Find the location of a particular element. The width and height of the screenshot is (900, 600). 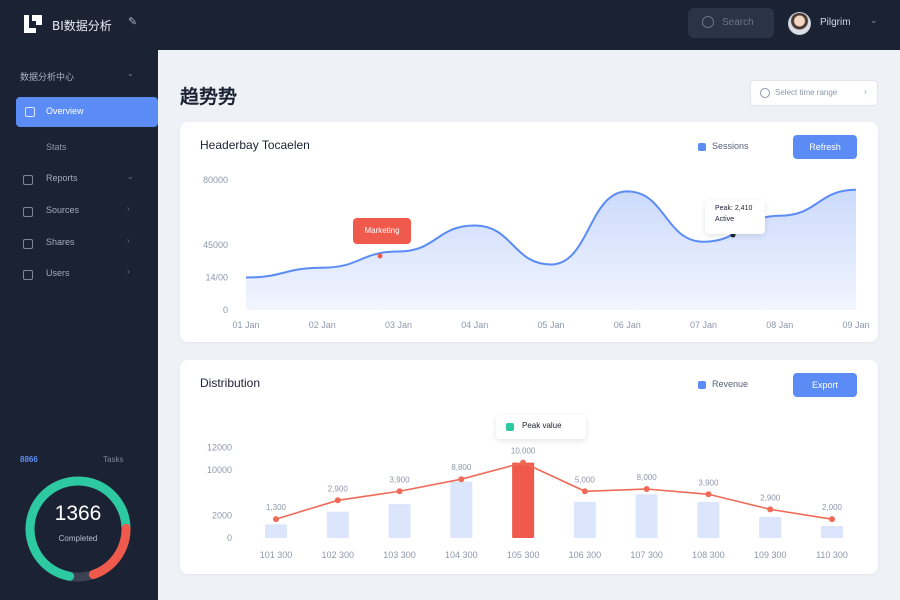

legend-swatch is located at coordinates (702, 147).